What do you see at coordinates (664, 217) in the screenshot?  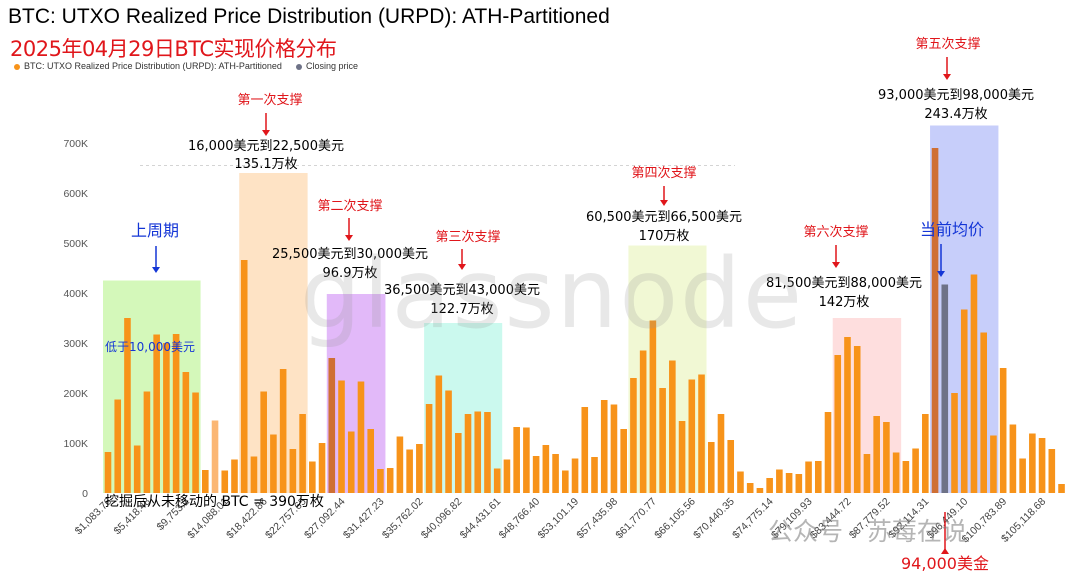 I see `zone-range-support-4: 60,500美元到66,500美元` at bounding box center [664, 217].